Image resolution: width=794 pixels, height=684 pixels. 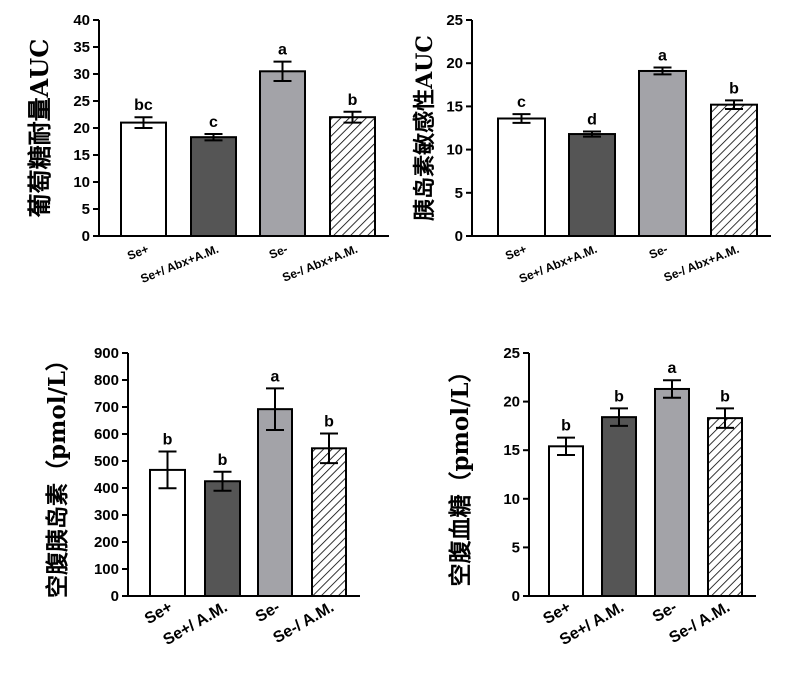 What do you see at coordinates (106, 434) in the screenshot?
I see `y-tick-label: 600` at bounding box center [106, 434].